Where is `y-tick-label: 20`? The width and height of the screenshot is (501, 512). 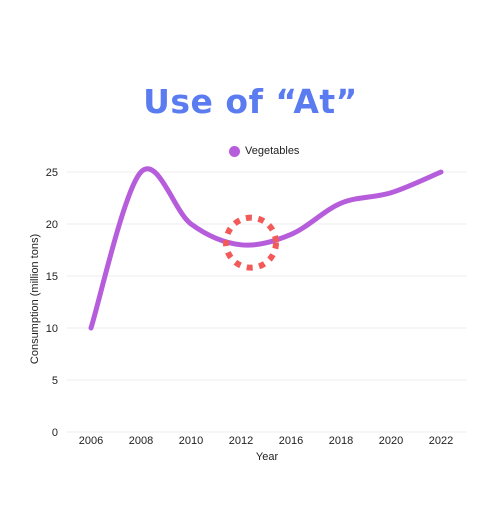 y-tick-label: 20 is located at coordinates (52, 225).